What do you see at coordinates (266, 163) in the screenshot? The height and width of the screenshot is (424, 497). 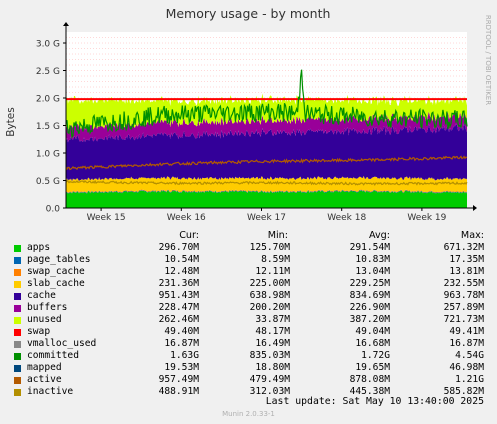 I see `series-active` at bounding box center [266, 163].